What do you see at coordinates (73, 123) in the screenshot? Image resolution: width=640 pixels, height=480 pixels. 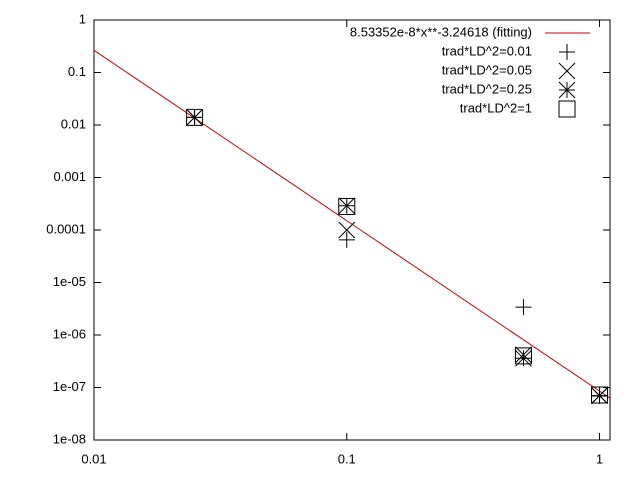 I see `y-tick-label: 0.01` at bounding box center [73, 123].